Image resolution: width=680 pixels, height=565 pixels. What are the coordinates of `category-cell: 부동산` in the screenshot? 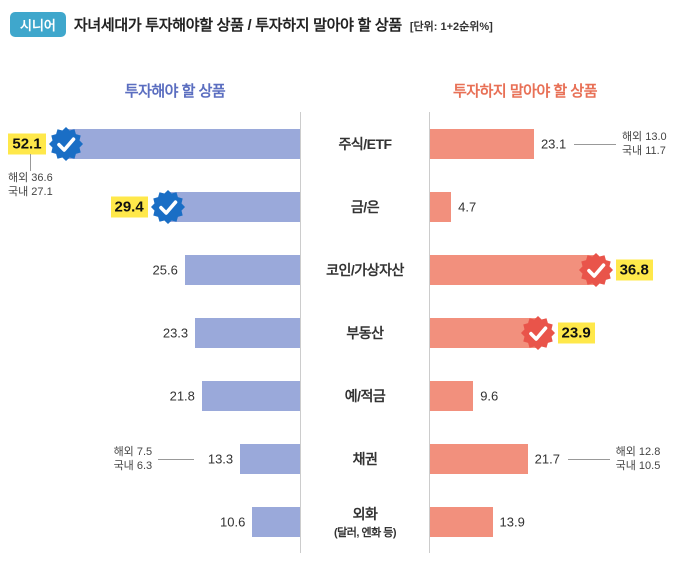 It's located at (365, 332).